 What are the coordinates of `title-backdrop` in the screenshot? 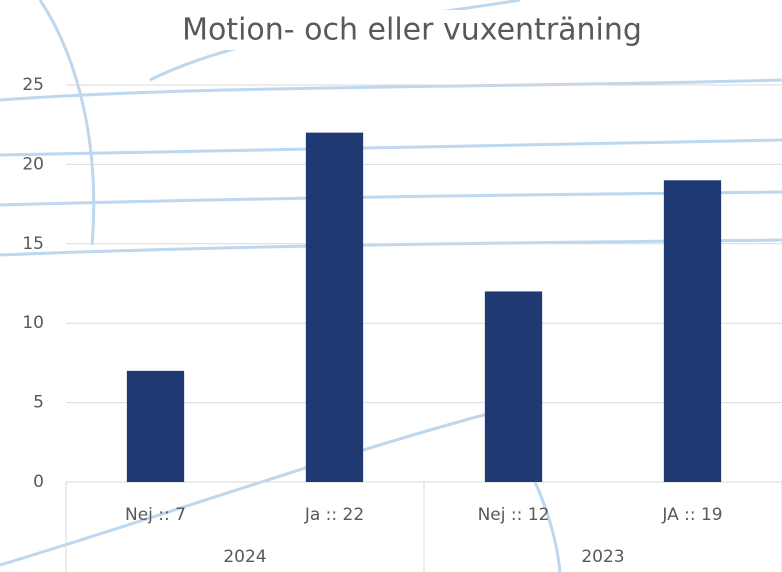 It's located at (390, 30).